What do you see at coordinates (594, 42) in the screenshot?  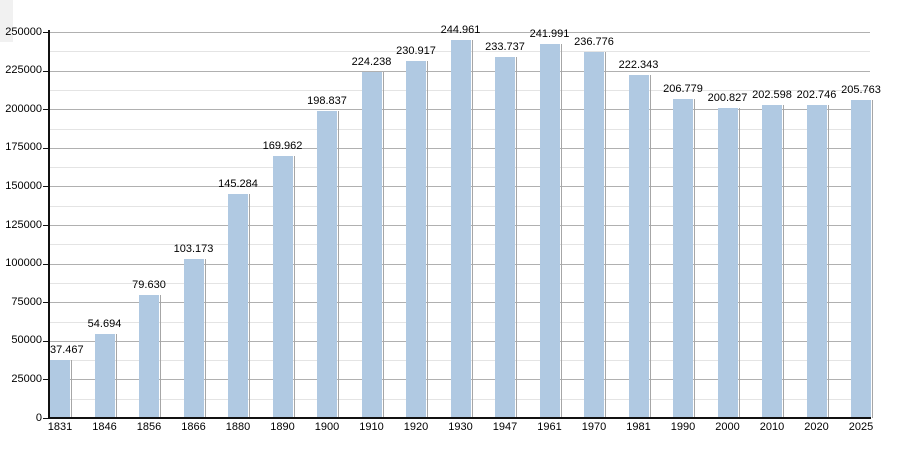 I see `bar-value-label: 236.776` at bounding box center [594, 42].